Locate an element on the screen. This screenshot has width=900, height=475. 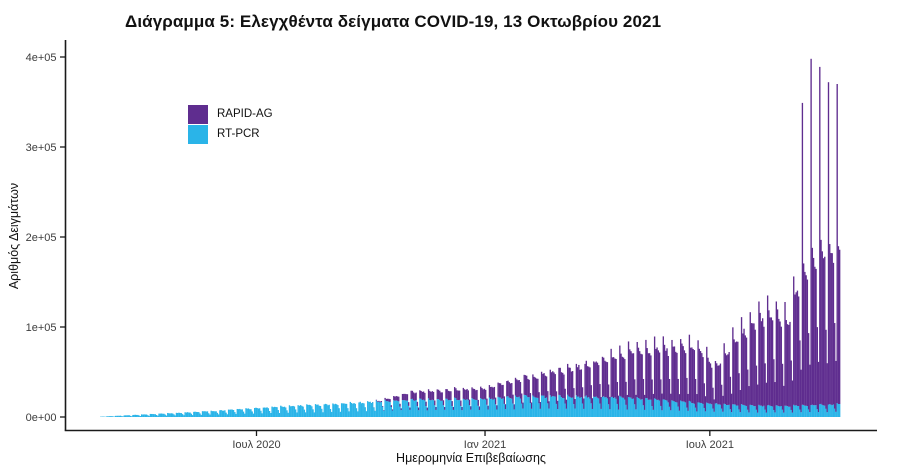
legend-swatch-rapid-ag-icon is located at coordinates (198, 114).